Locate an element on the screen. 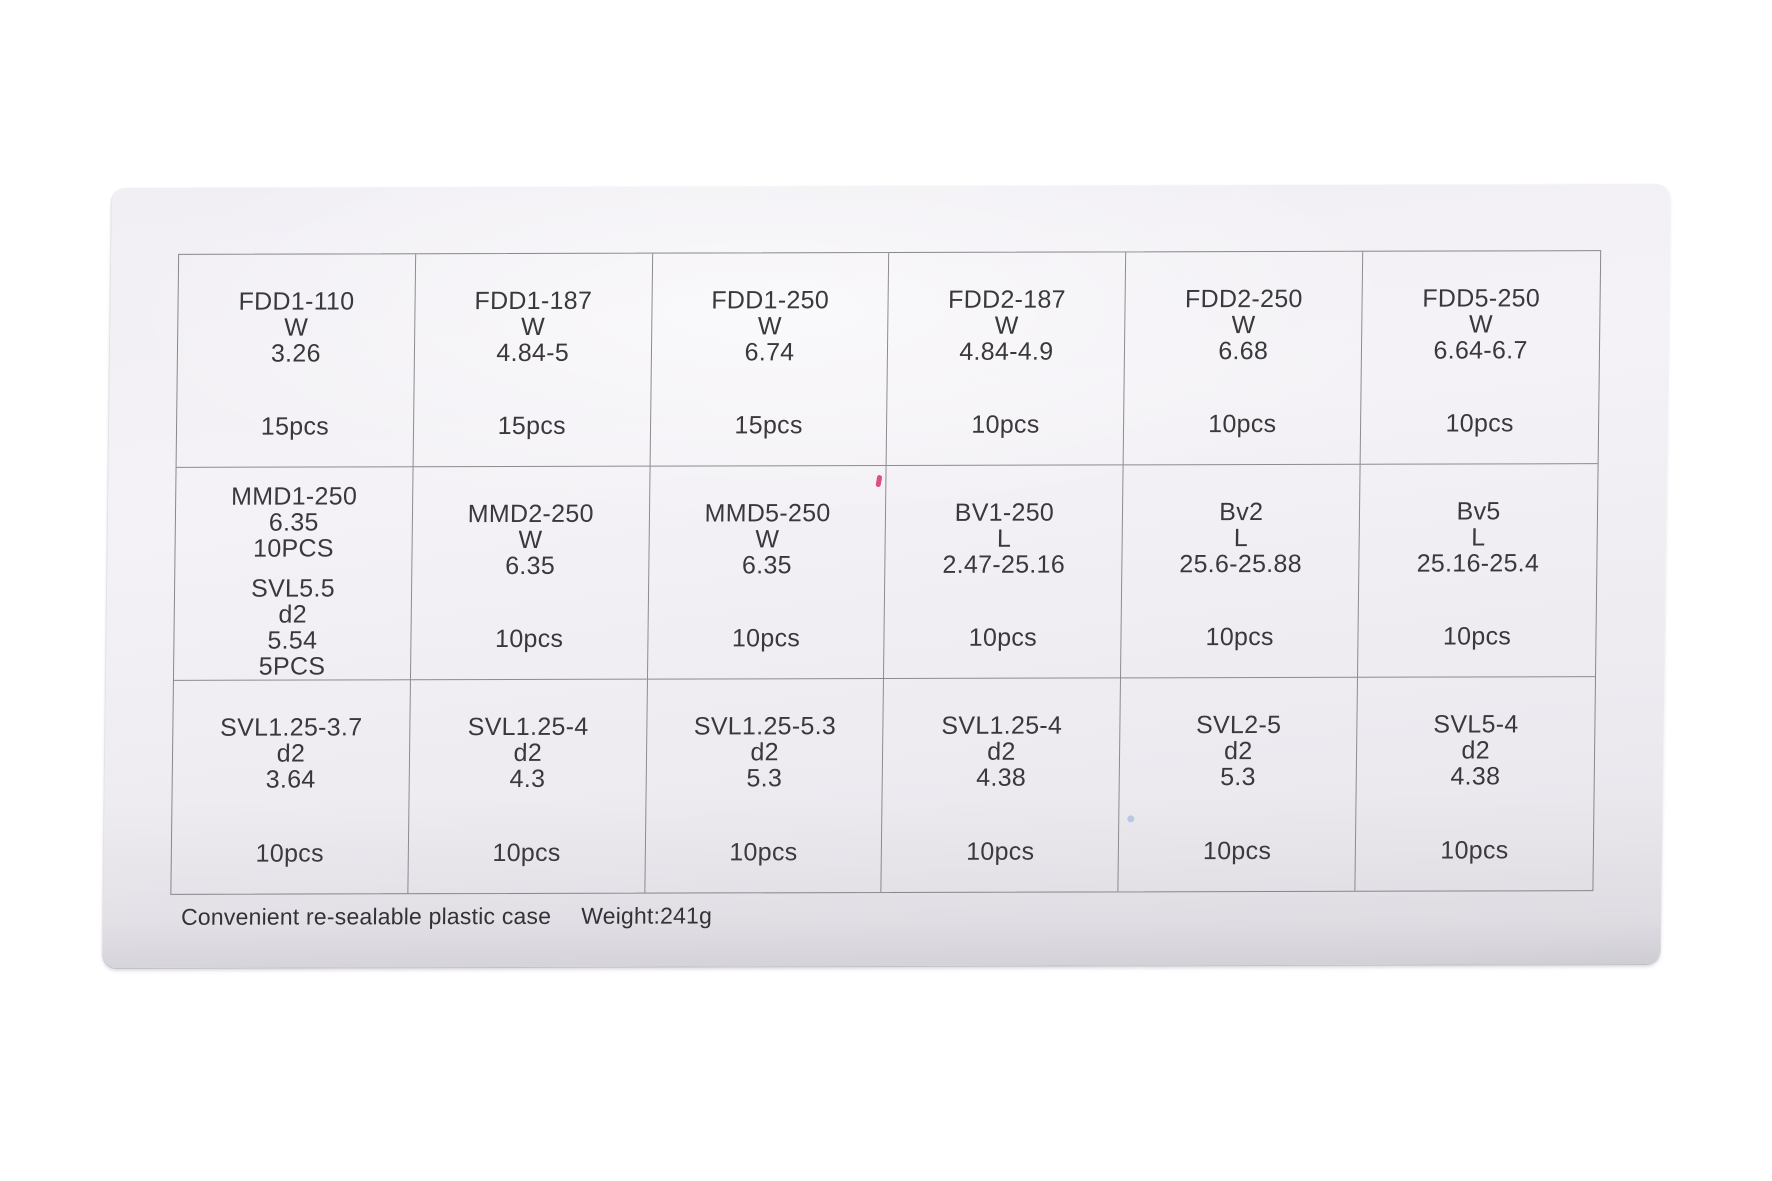 The height and width of the screenshot is (1181, 1772). table-cell: SVL1.25-3.7 d2 3.64 10pcs is located at coordinates (291, 787).